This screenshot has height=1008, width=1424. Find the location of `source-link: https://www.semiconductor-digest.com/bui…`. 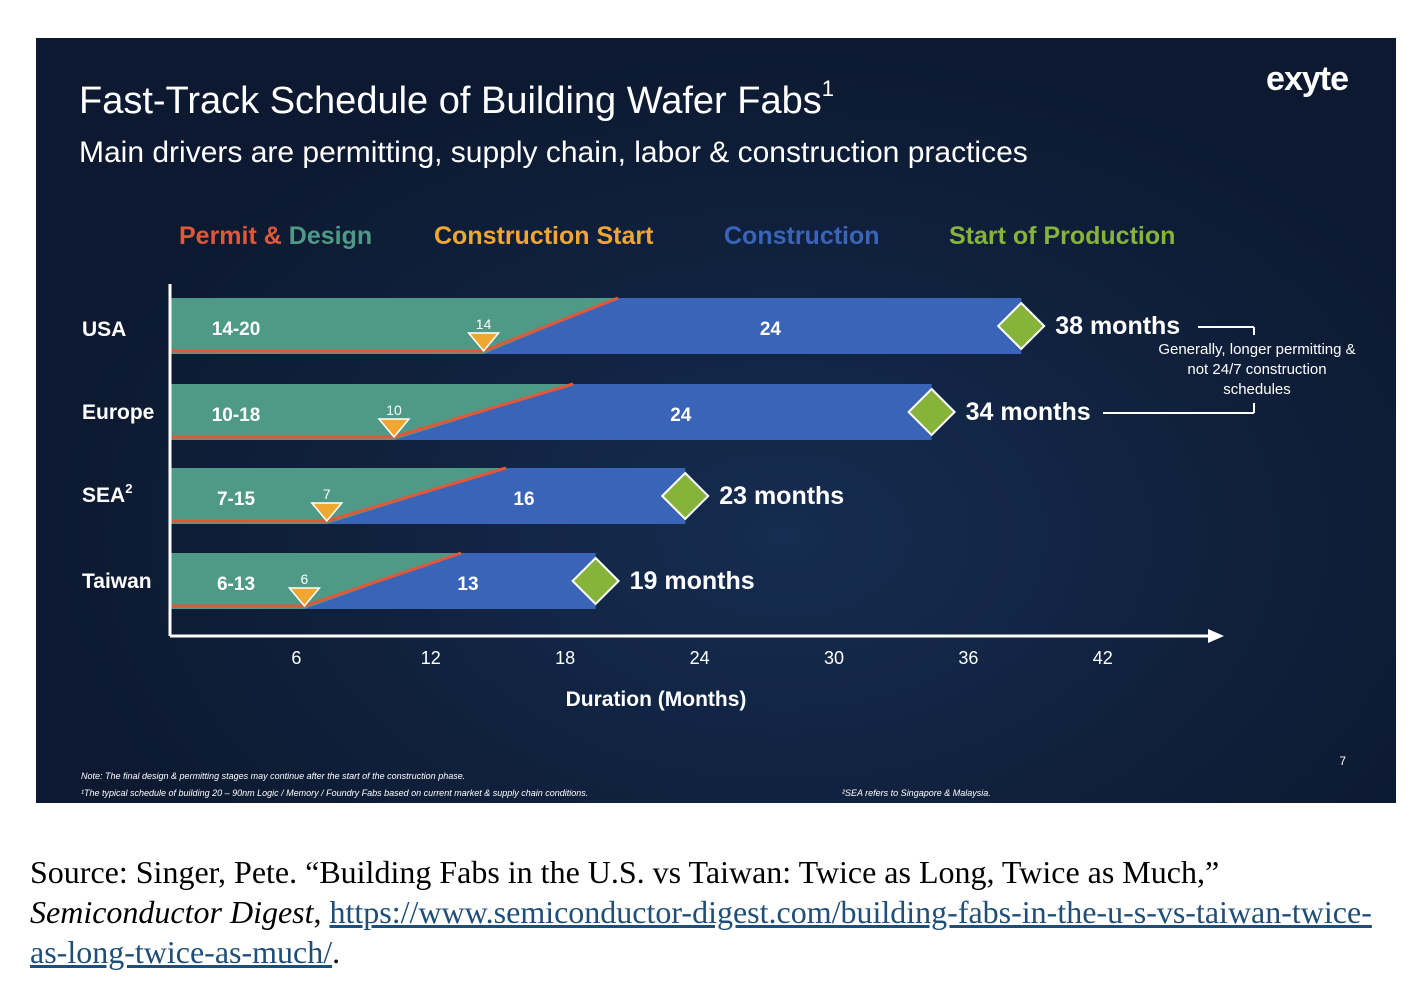

source-link: https://www.semiconductor-digest.com/bui… is located at coordinates (701, 932).